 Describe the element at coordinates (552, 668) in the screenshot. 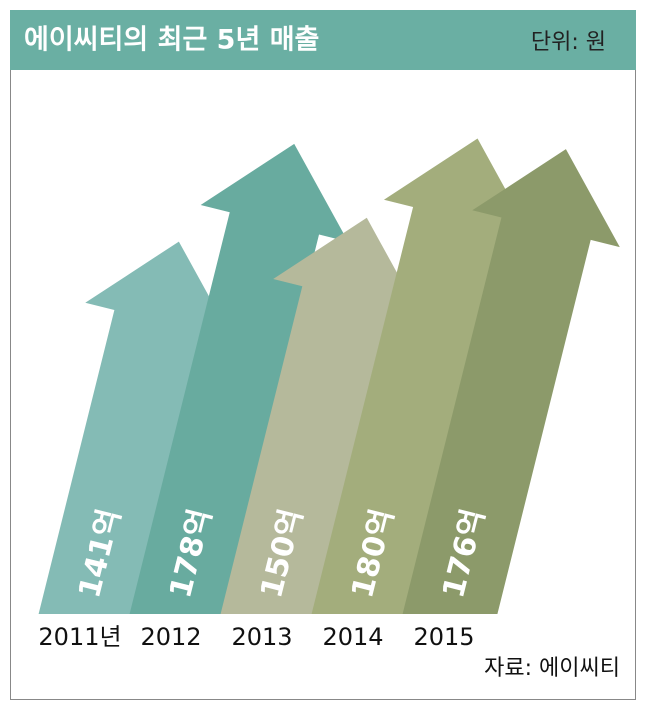

I see `source: 자료: 에이씨티` at that location.